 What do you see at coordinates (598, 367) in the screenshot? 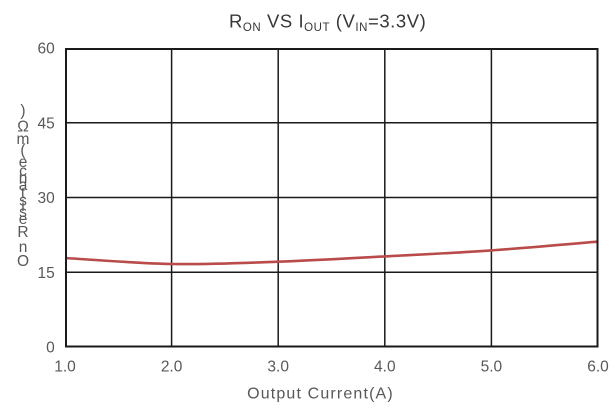
I see `svg-text: 6.0` at bounding box center [598, 367].